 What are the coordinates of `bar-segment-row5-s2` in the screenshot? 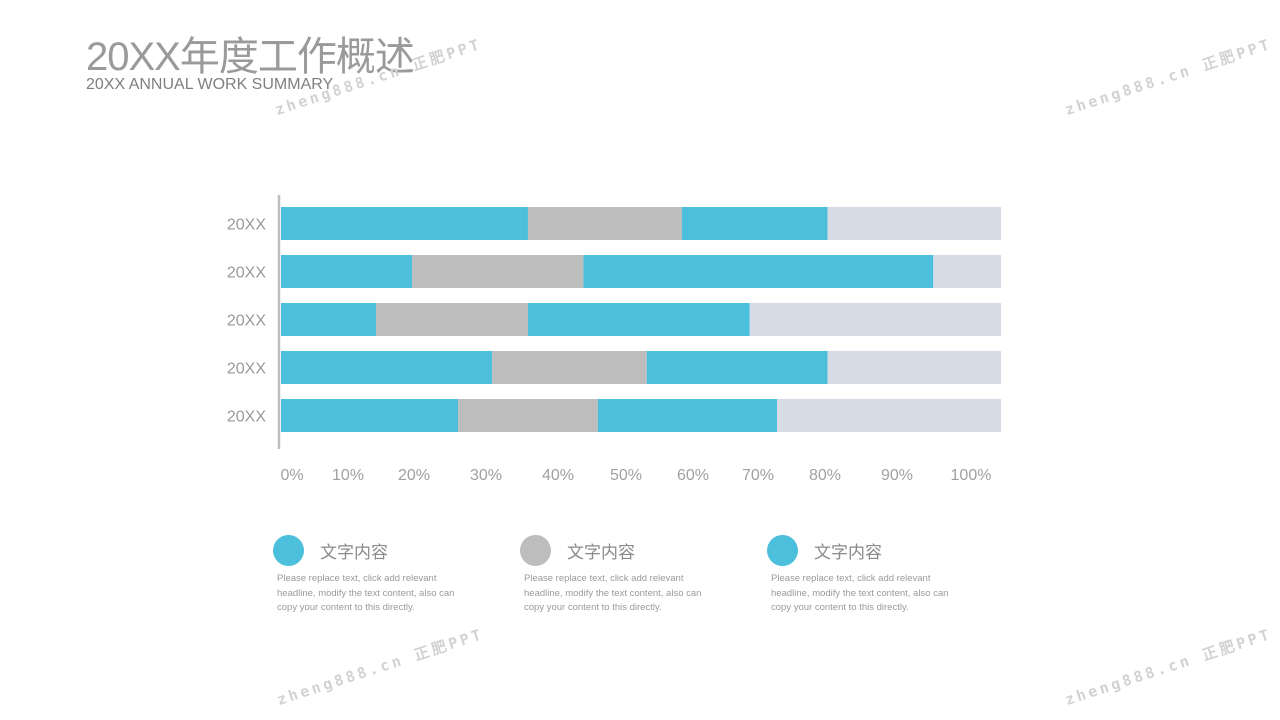 It's located at (528, 415).